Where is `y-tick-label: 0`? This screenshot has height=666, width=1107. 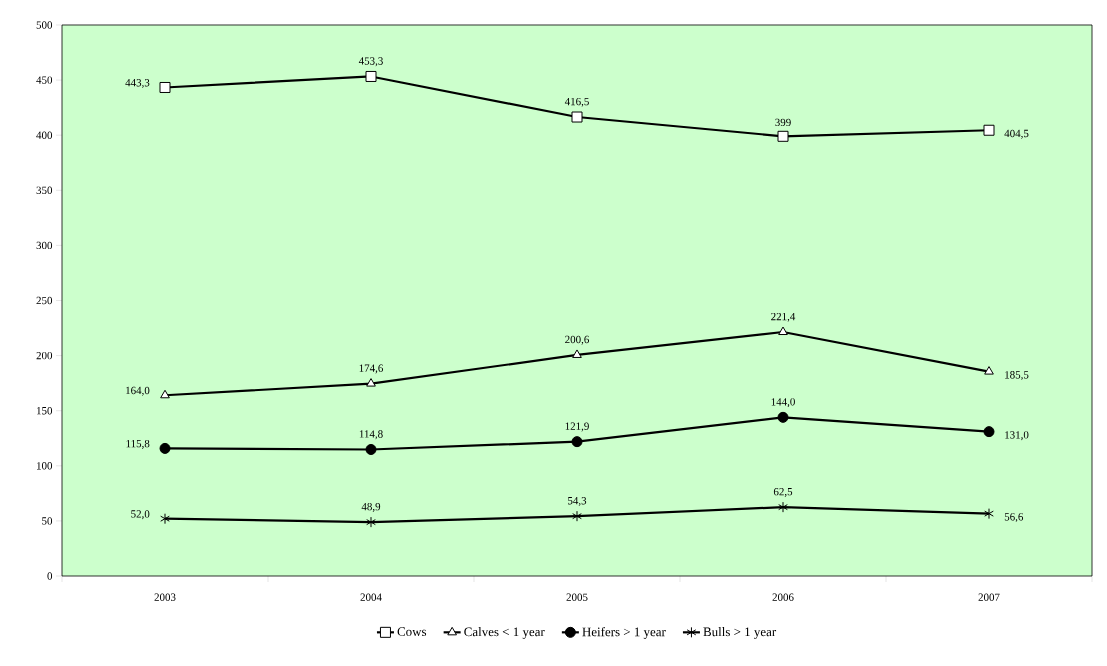
y-tick-label: 0 is located at coordinates (50, 576).